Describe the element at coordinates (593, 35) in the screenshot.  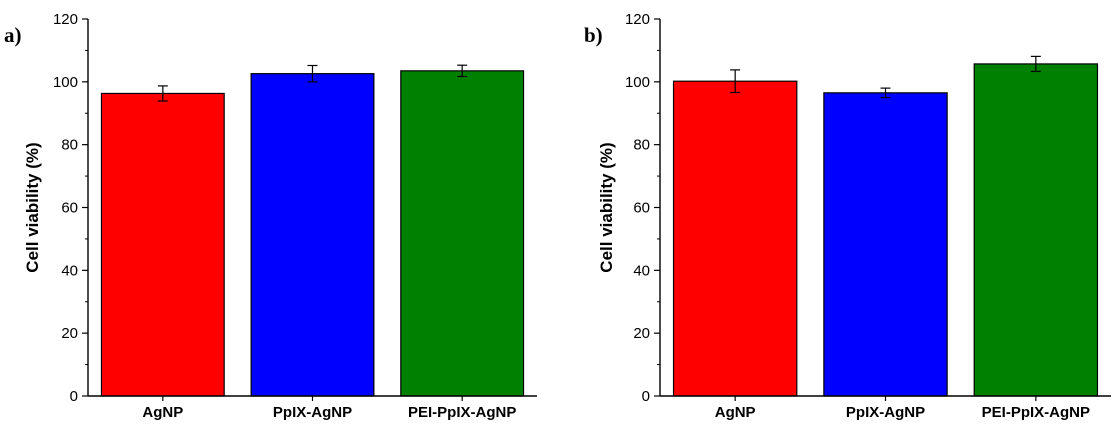
I see `panel-label: b)` at that location.